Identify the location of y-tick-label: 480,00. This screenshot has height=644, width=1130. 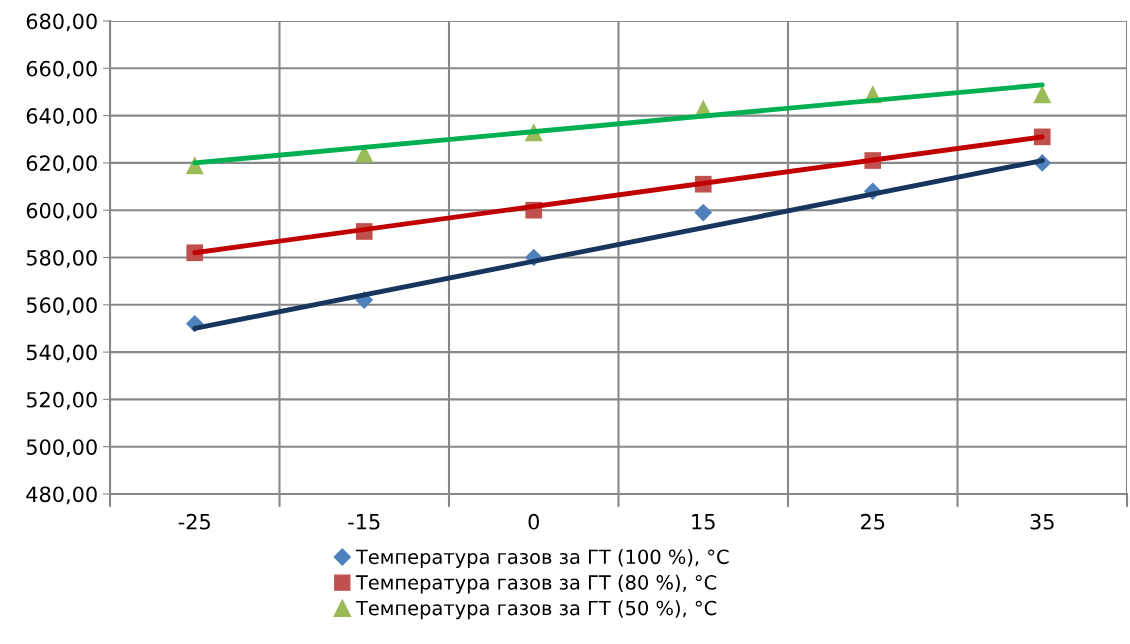
(61, 495).